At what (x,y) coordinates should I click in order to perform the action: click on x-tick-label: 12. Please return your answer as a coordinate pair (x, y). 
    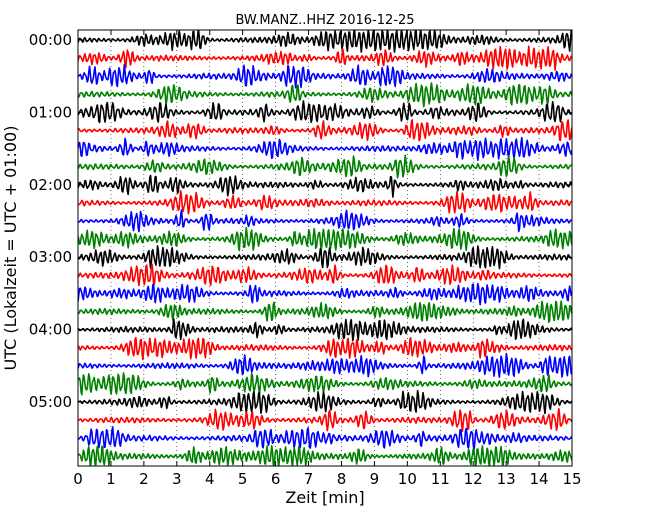
    Looking at the image, I should click on (473, 479).